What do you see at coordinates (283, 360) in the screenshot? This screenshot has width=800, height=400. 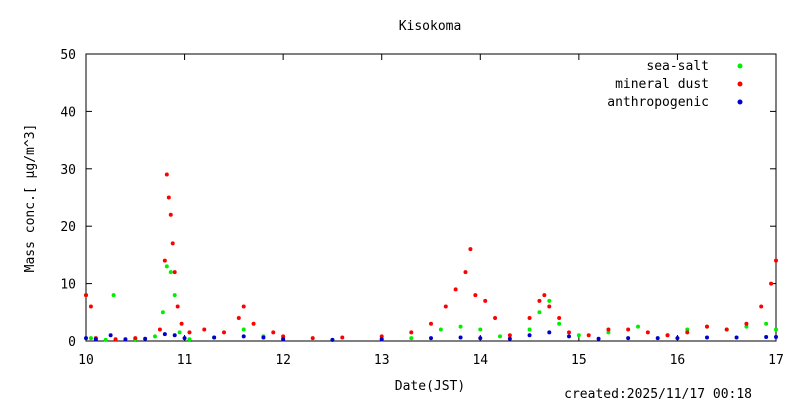 I see `x-tick-label: 12` at bounding box center [283, 360].